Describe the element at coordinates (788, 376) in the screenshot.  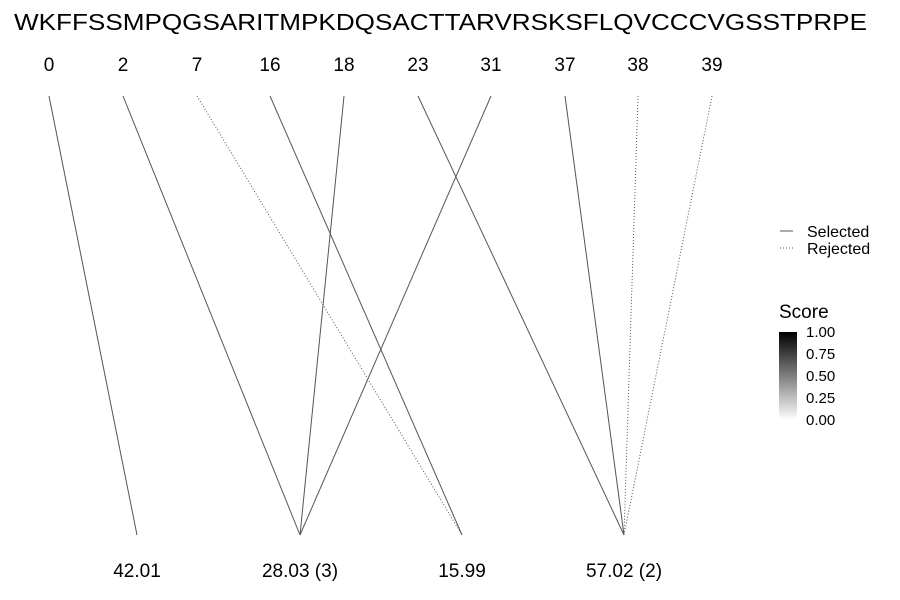
I see `score-colorbar` at that location.